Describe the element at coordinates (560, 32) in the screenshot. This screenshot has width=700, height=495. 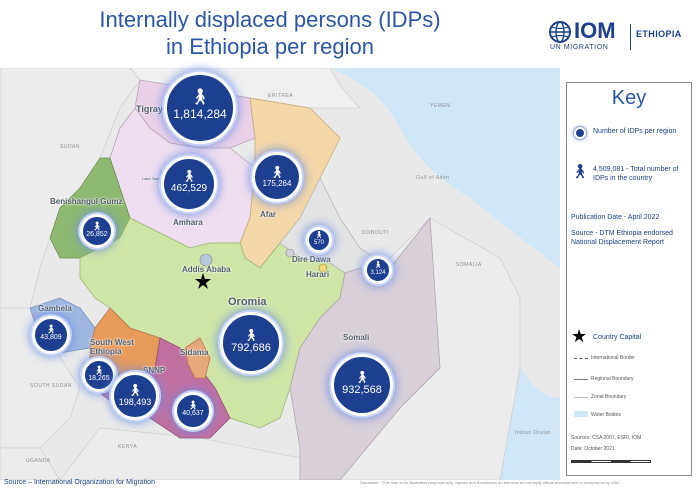
I see `iom-globe-icon` at that location.